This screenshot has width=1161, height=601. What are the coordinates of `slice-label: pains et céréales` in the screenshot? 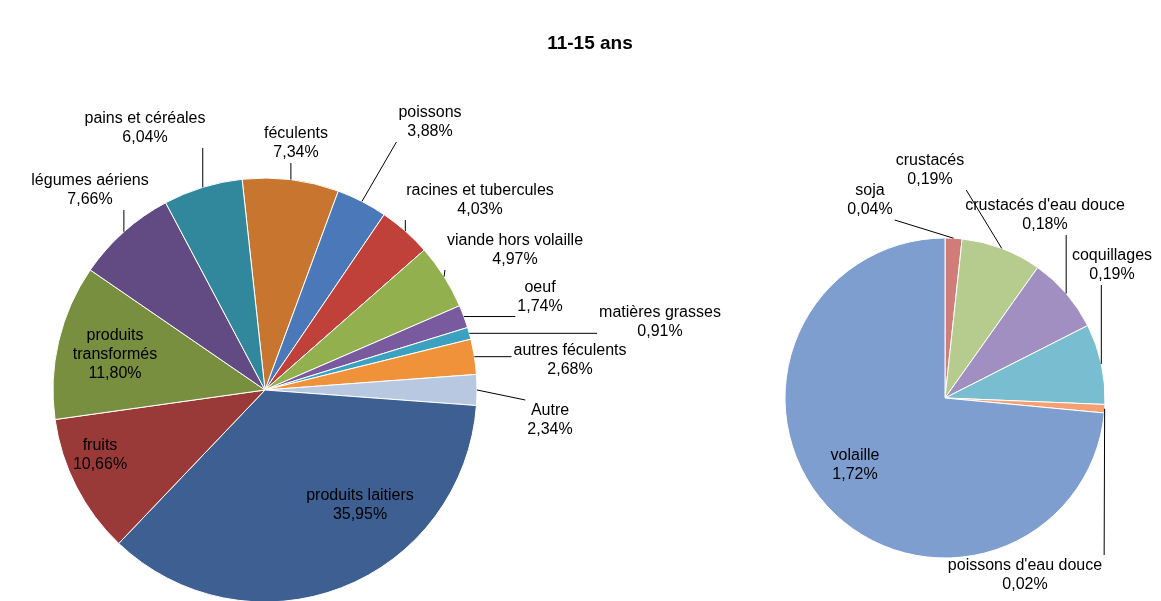 It's located at (145, 117).